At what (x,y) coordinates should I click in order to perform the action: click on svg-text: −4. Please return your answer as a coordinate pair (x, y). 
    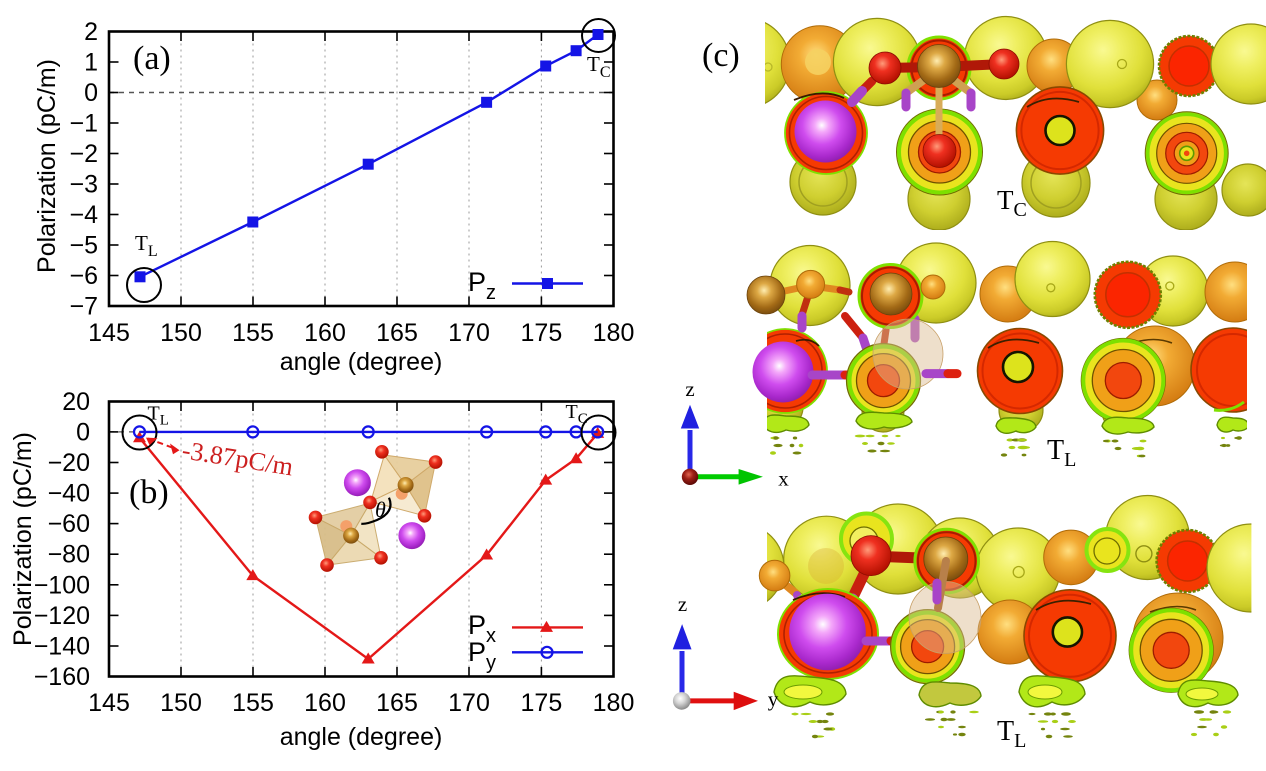
    Looking at the image, I should click on (83, 215).